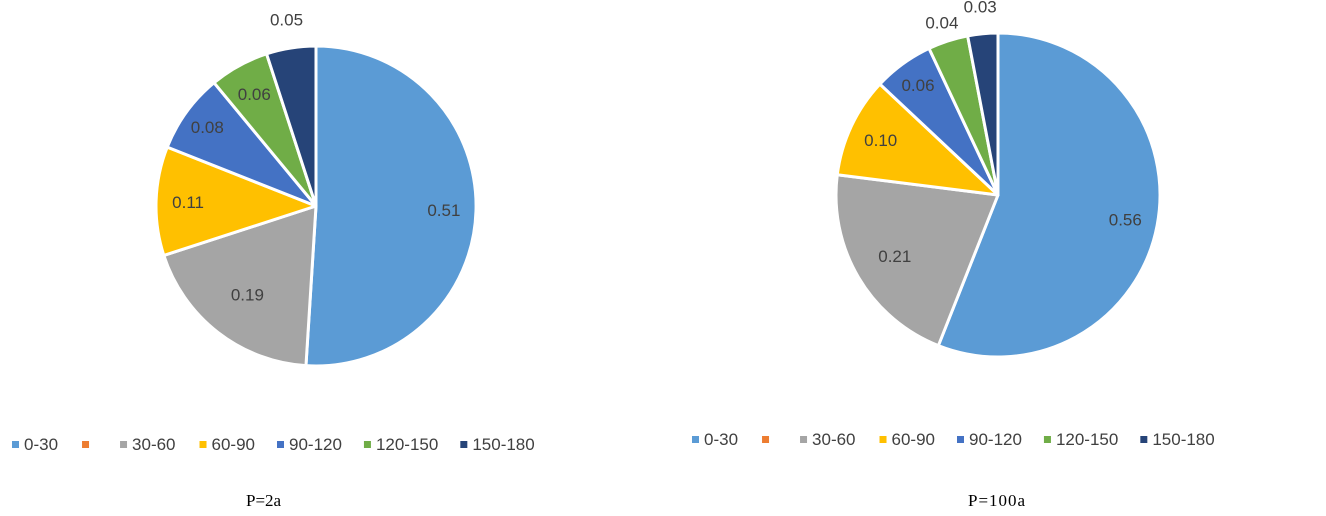  Describe the element at coordinates (273, 444) in the screenshot. I see `legend-p2a: 0-30 30-60 60-90 90-120 120-150 150-180` at that location.